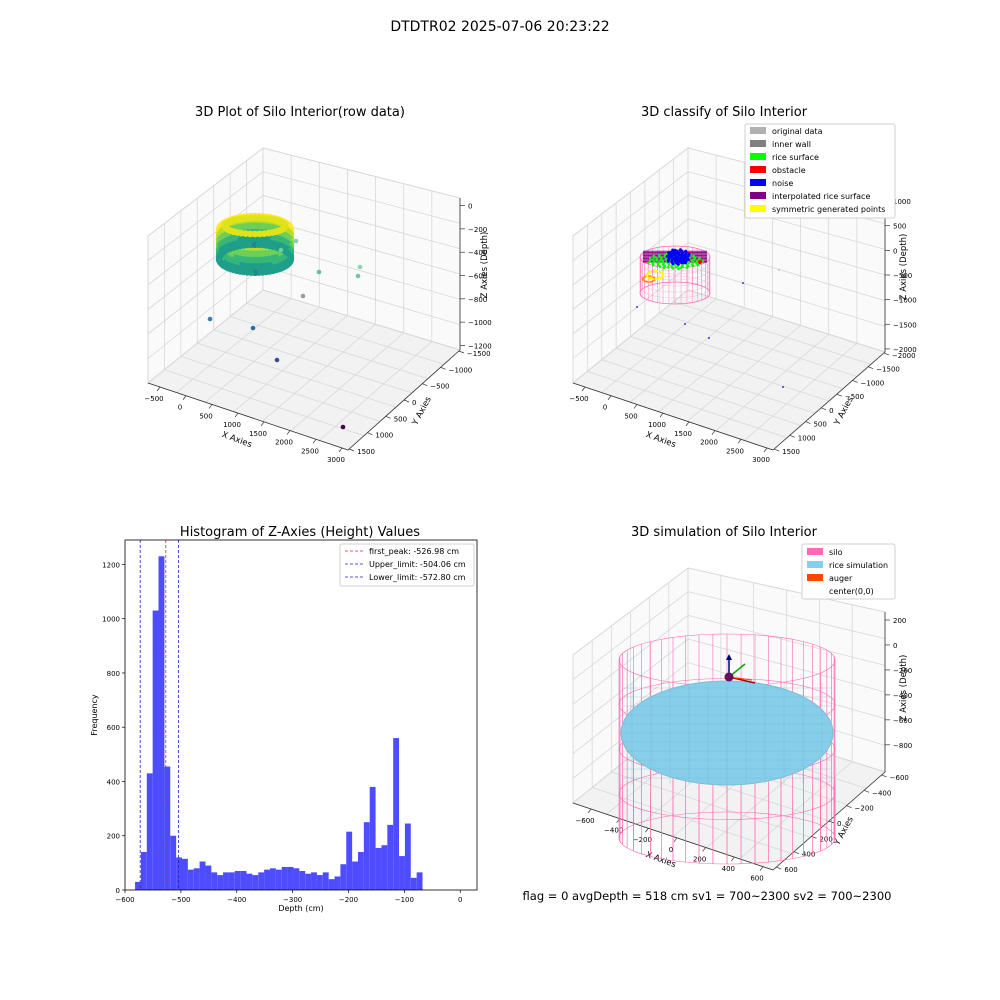 The height and width of the screenshot is (1000, 1000). What do you see at coordinates (113, 782) in the screenshot?
I see `histogram-y-tick-label: 400` at bounding box center [113, 782].